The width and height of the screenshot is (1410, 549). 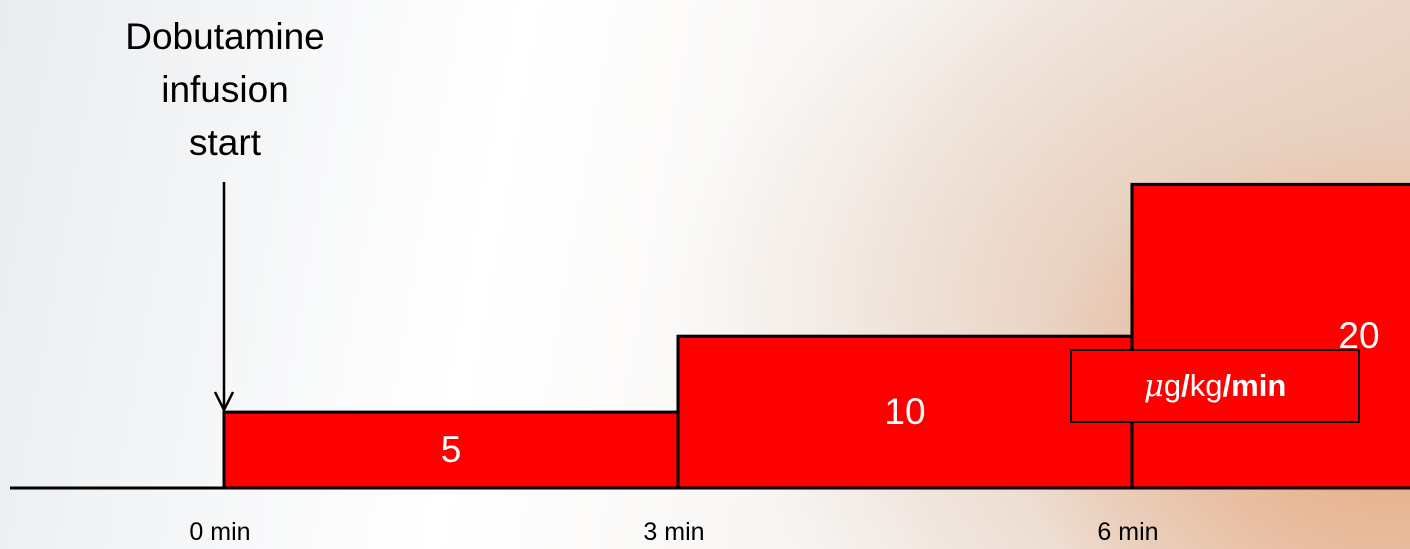 I want to click on x-tick-label-2: 6 min, so click(x=1127, y=532).